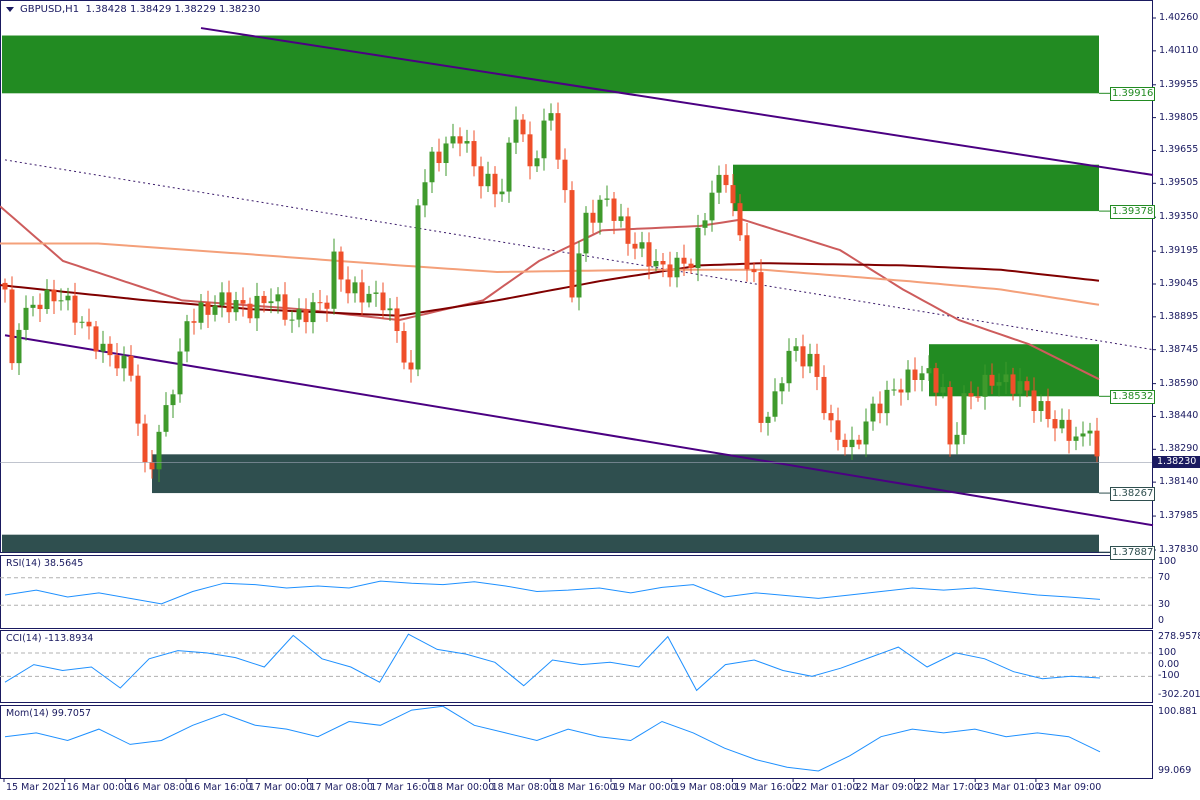 The width and height of the screenshot is (1200, 800). I want to click on x-tick-label: 17 Mar 00:00, so click(280, 787).